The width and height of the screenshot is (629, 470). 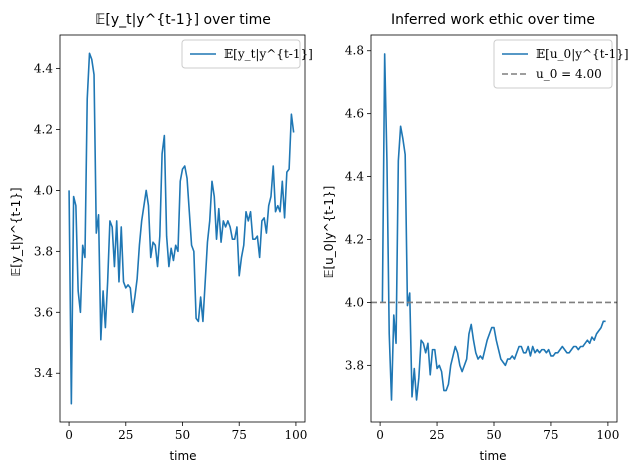 What do you see at coordinates (16, 231) in the screenshot?
I see `left-chart-ylabel: 𝔼[y_t|y^{t-1}]` at bounding box center [16, 231].